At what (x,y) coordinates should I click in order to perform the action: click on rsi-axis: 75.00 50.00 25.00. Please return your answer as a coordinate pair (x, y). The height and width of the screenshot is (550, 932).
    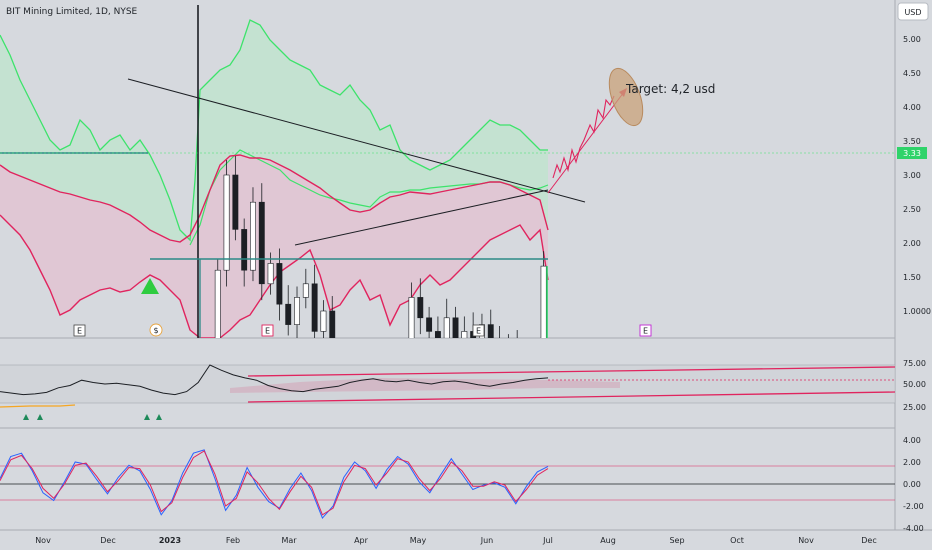
    Looking at the image, I should click on (914, 385).